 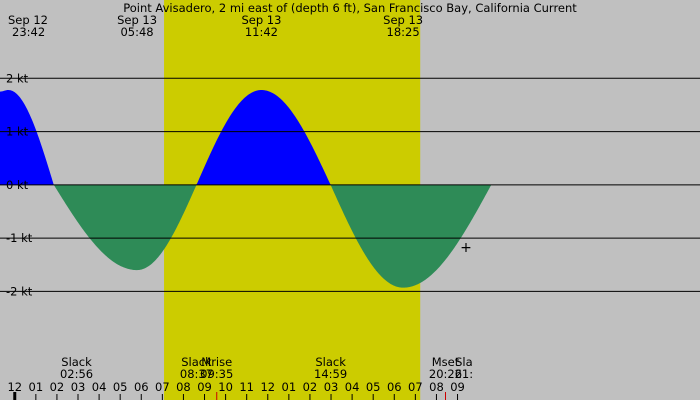 I want to click on event-time: 21:, so click(x=464, y=374).